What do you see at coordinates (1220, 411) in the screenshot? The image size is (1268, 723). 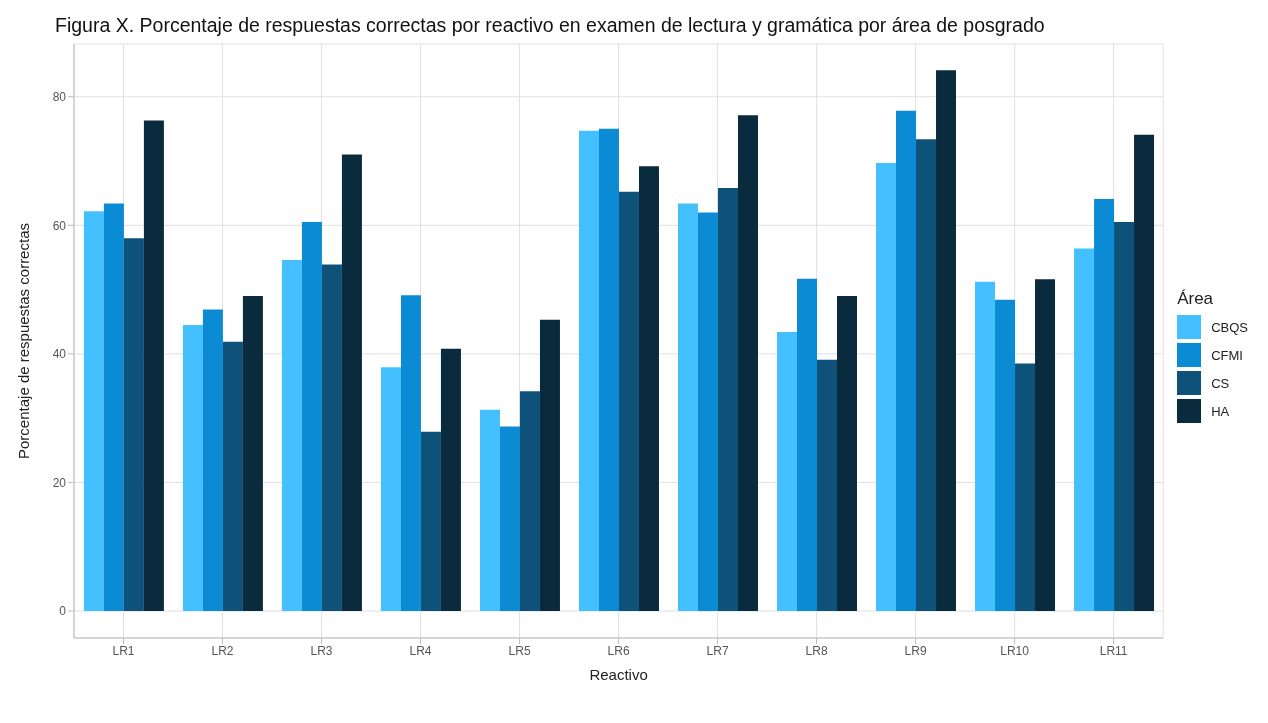 I see `legend-label: HA` at bounding box center [1220, 411].